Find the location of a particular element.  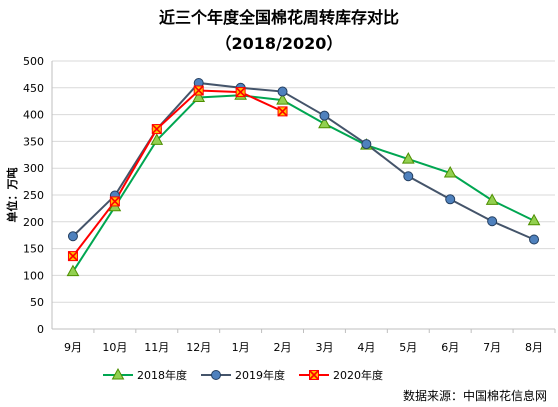

y-axis-label: 单位：万吨 is located at coordinates (12, 195).